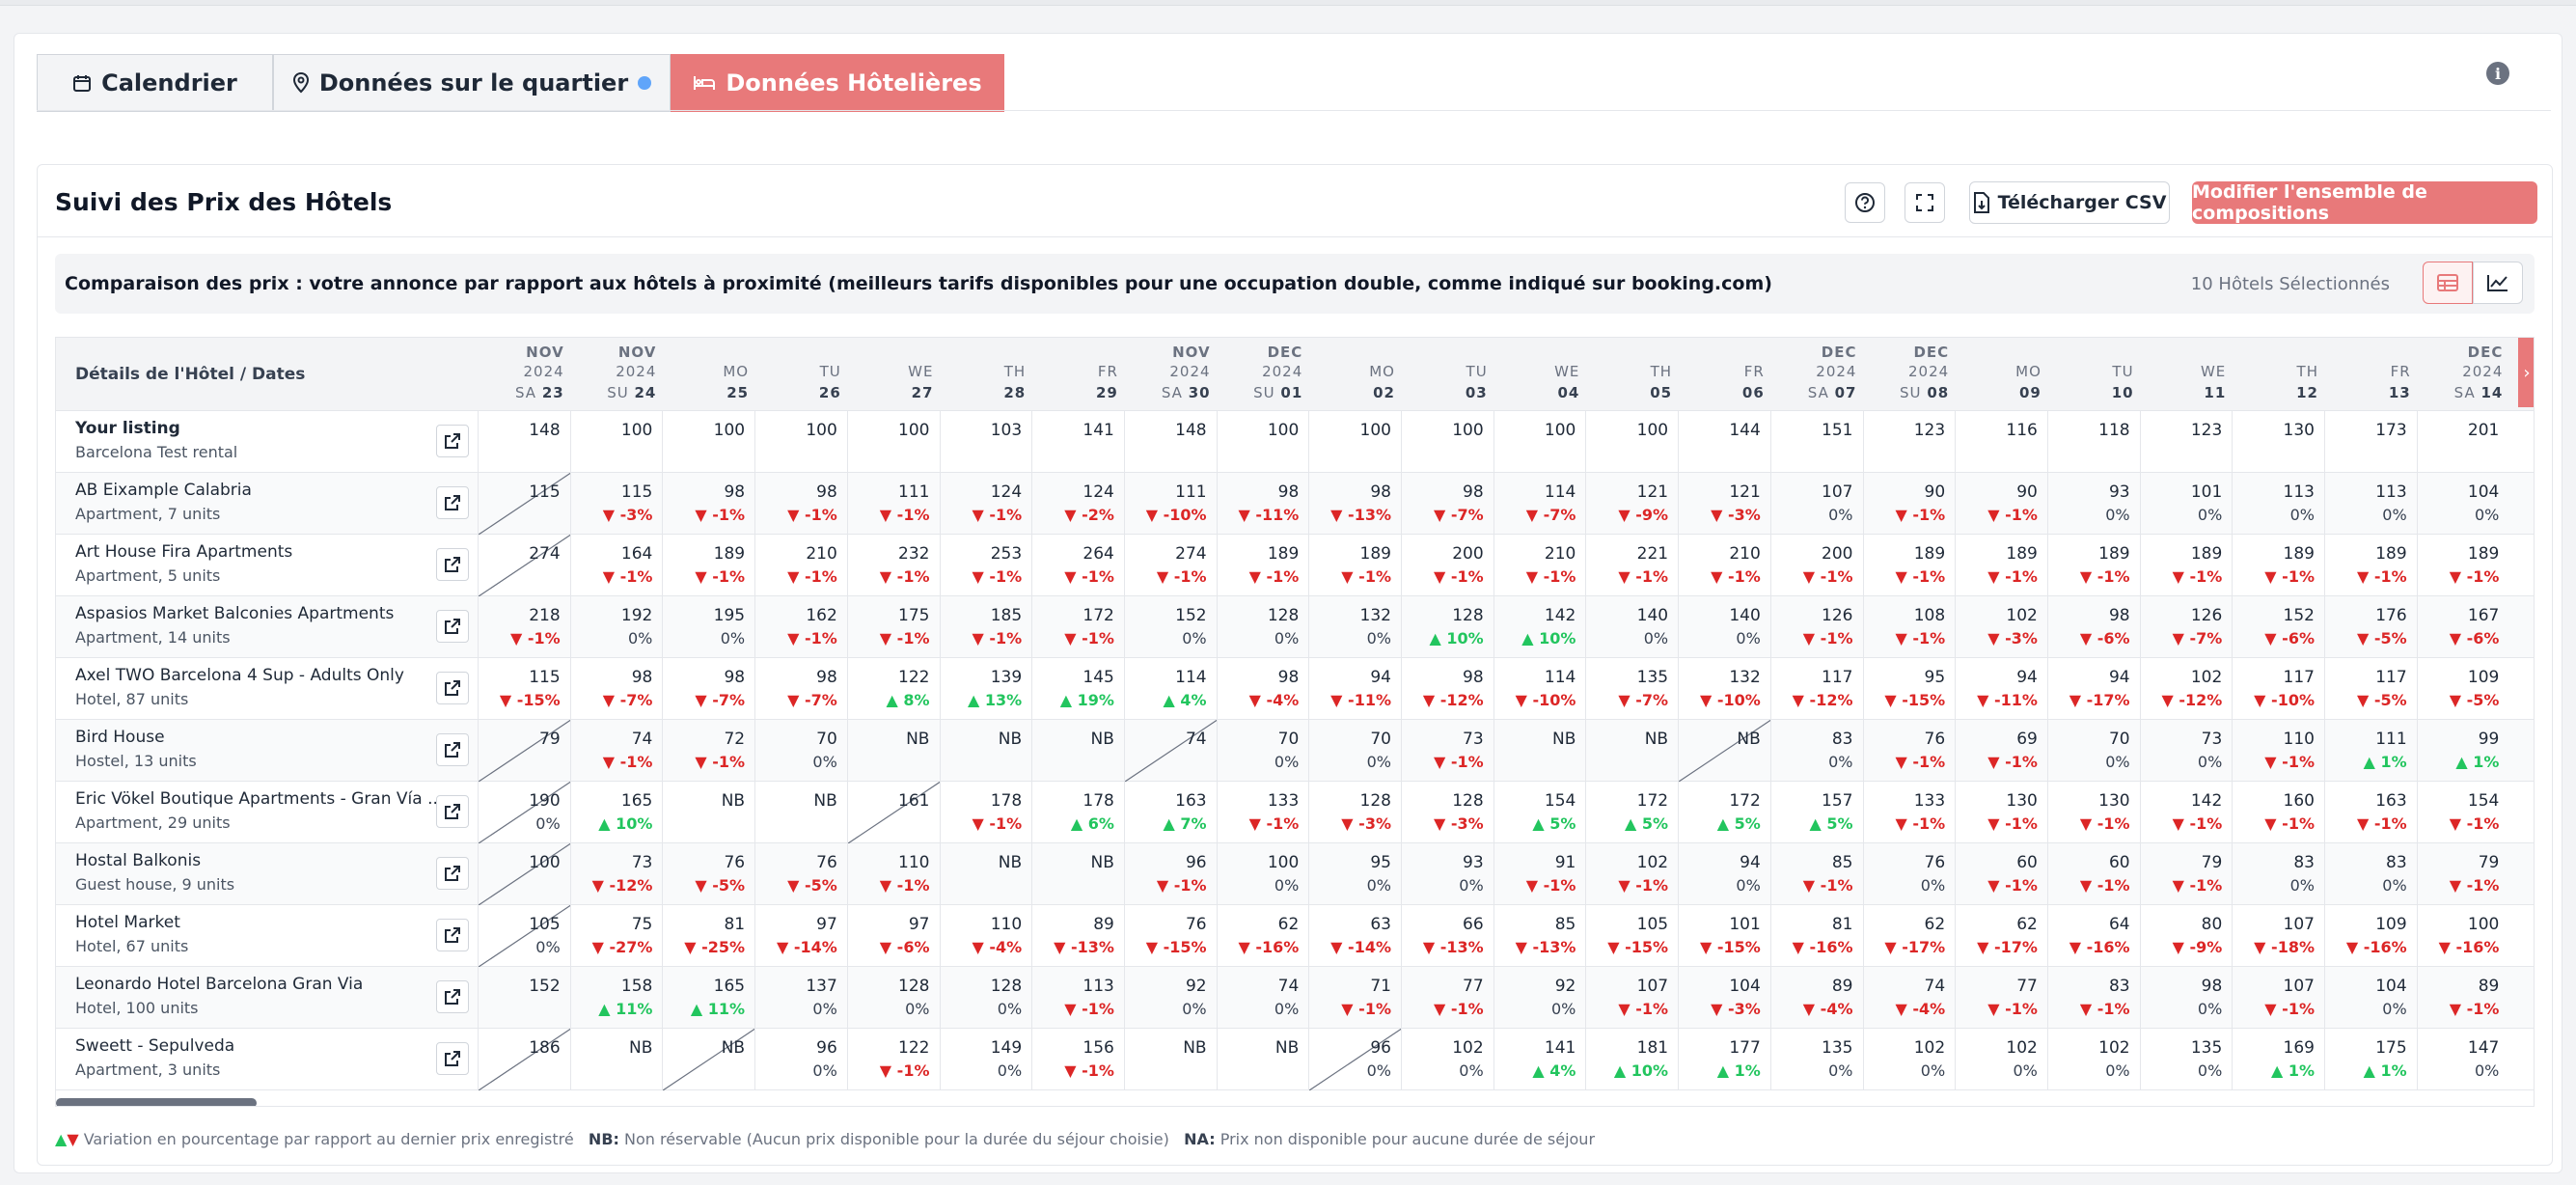 This screenshot has height=1185, width=2576. I want to click on tab-calendar: Calendrier, so click(155, 83).